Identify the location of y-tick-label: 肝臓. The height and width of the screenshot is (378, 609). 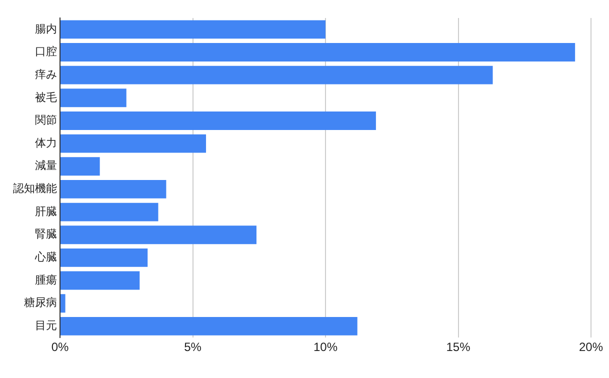
(46, 211).